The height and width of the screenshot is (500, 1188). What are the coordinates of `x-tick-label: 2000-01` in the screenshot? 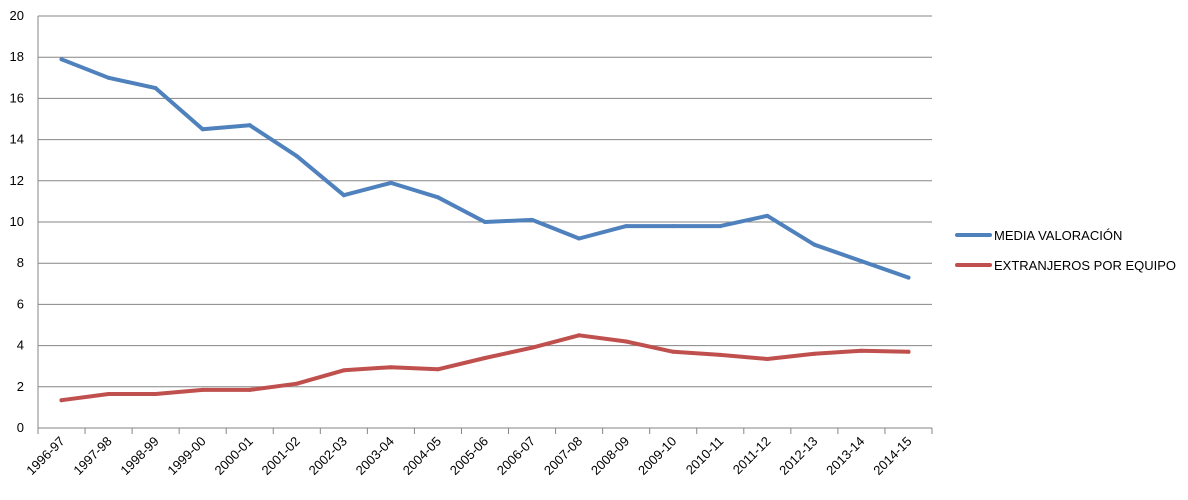 It's located at (234, 456).